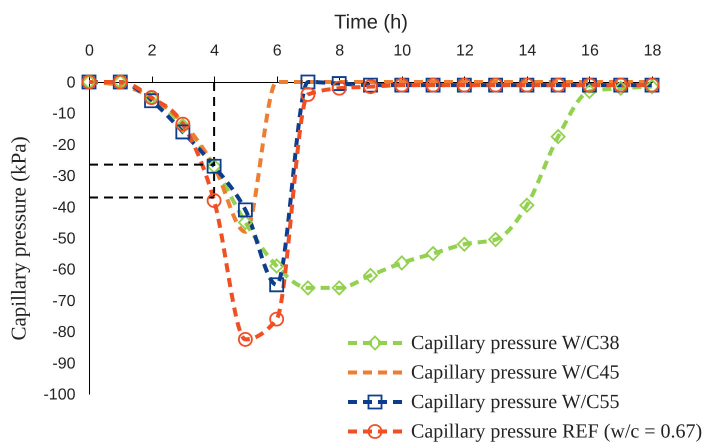 The width and height of the screenshot is (726, 442). I want to click on y-tick-label: -50, so click(64, 239).